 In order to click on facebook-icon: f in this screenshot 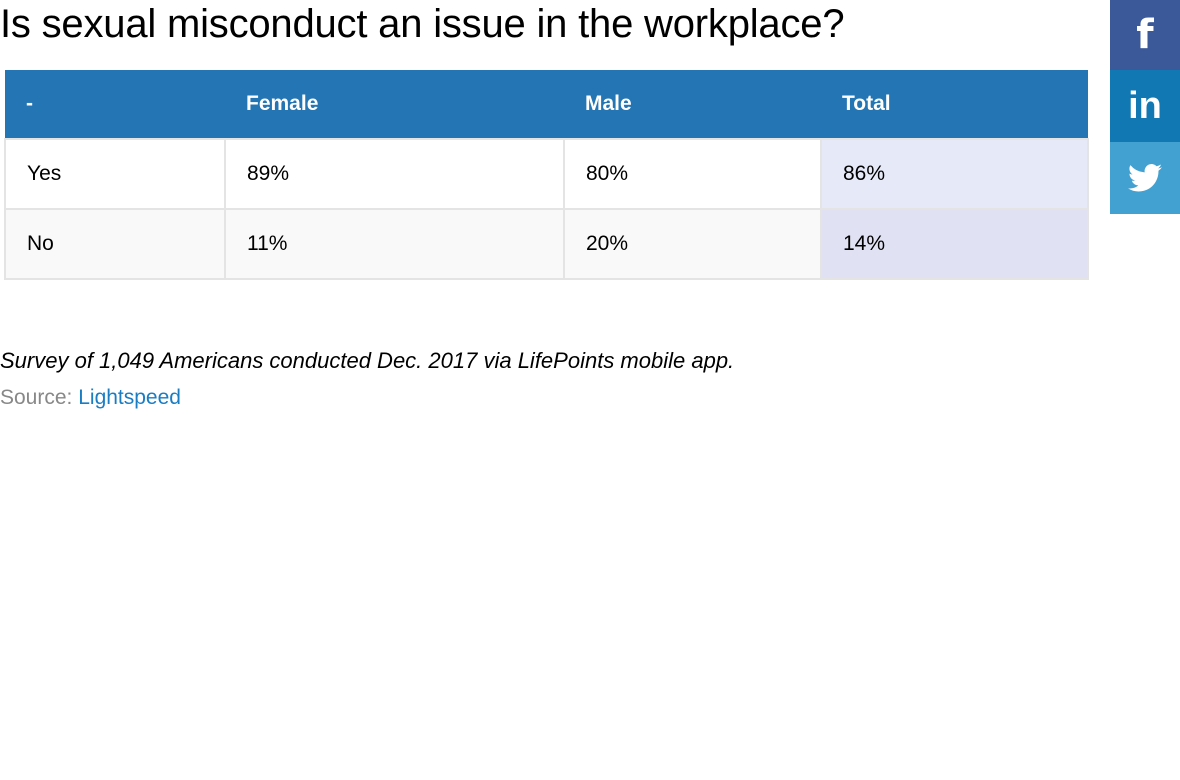, I will do `click(1145, 35)`.